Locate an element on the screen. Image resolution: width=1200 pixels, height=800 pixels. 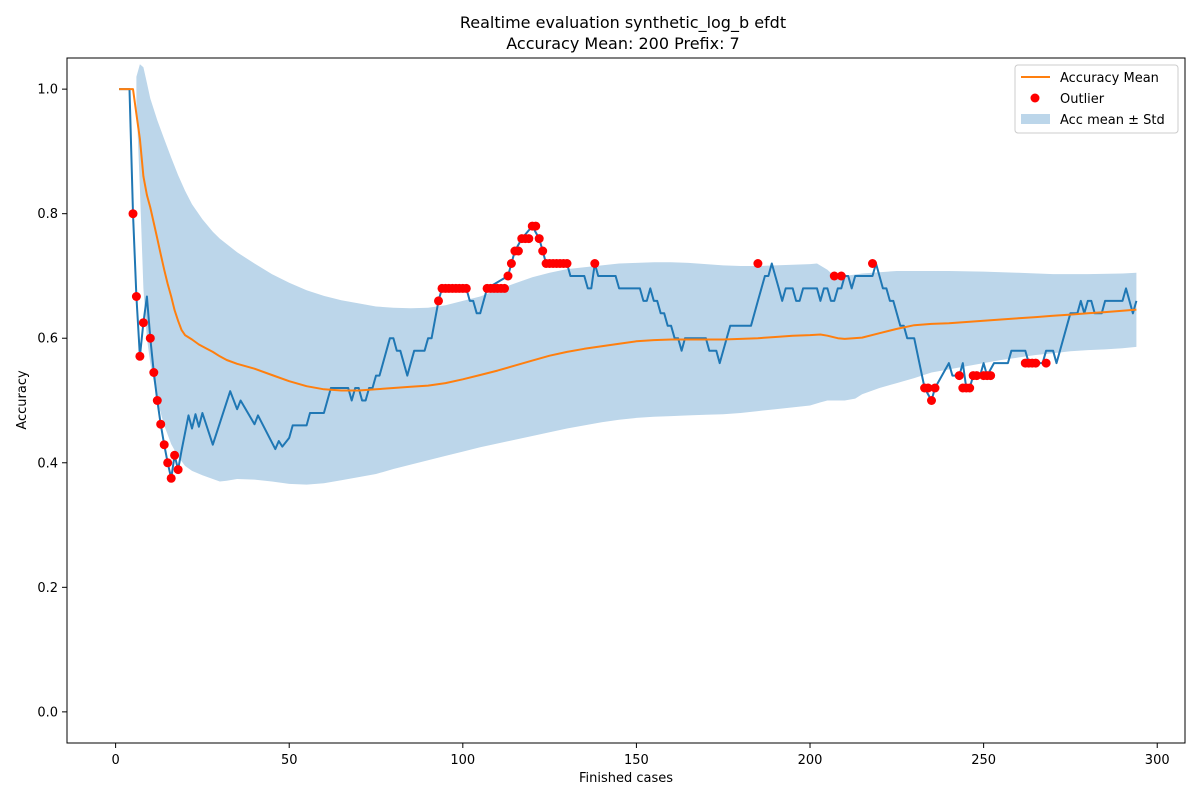
legend-band-label: Acc mean ± Std is located at coordinates (1112, 120).